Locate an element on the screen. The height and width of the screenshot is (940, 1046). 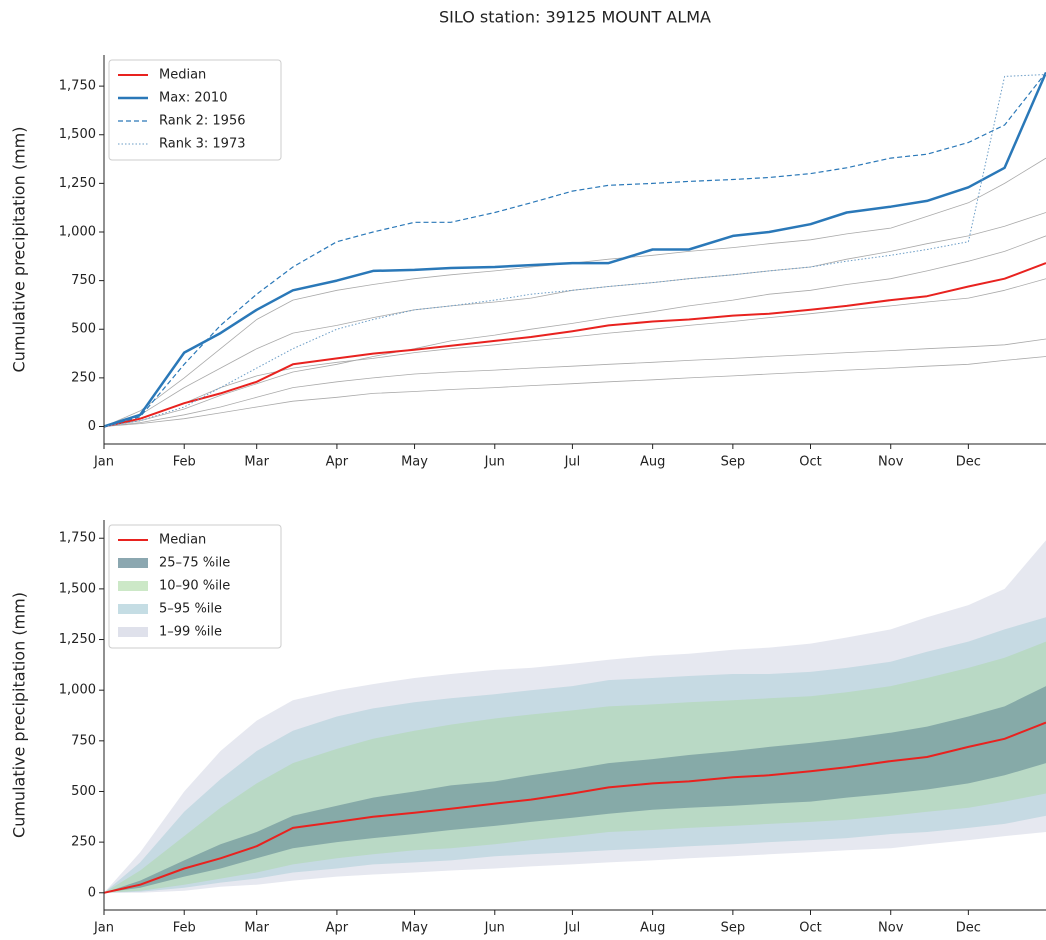
legend-label: Rank 3: 1973 is located at coordinates (202, 144).